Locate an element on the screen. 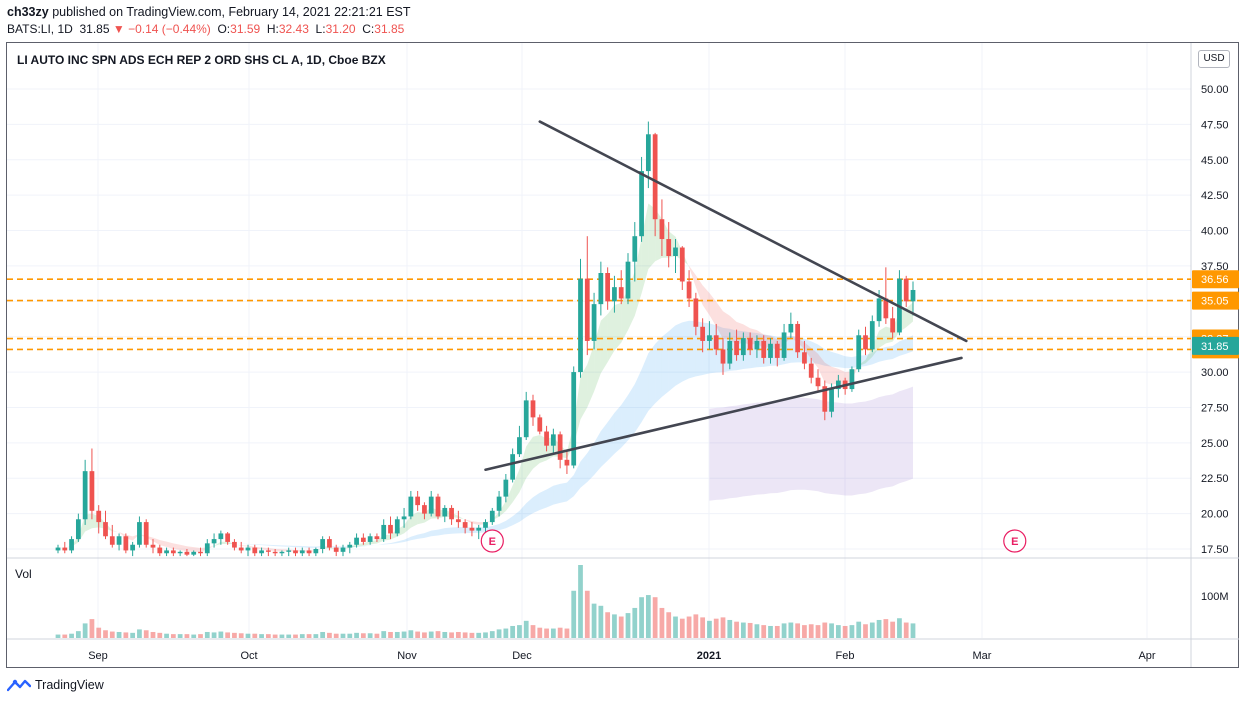  author-name: ch33zy is located at coordinates (28, 12).